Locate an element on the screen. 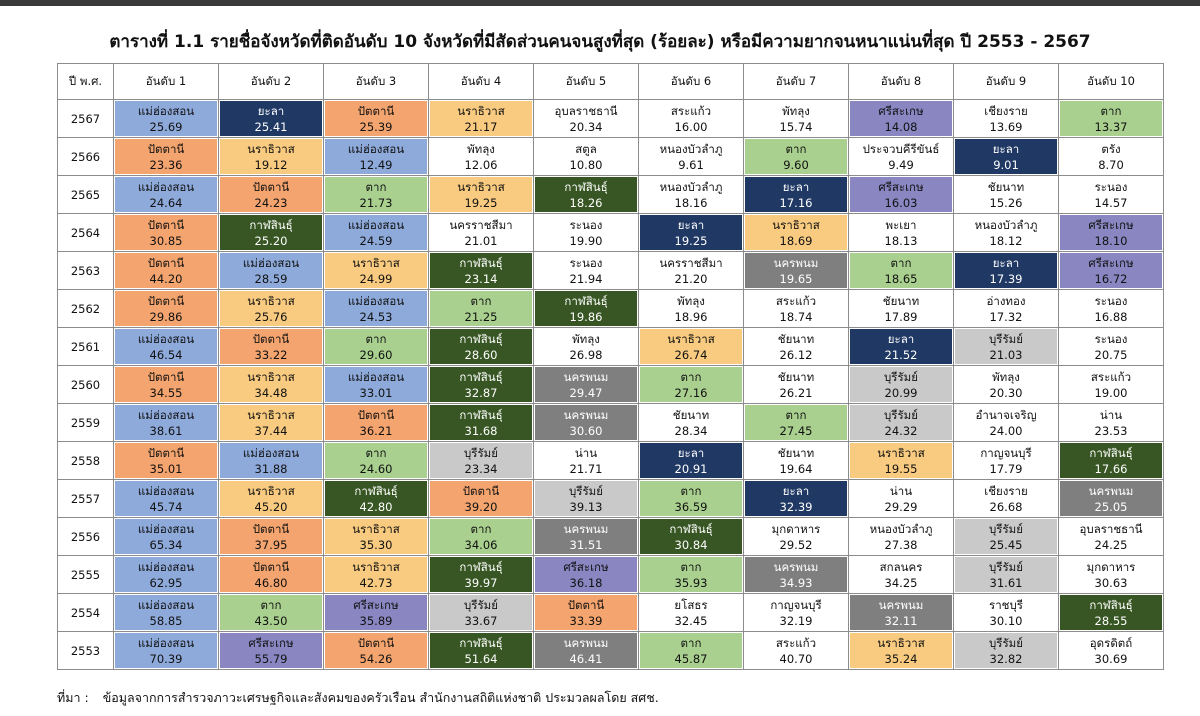  cell-box: นราธิวาส 35.30 is located at coordinates (376, 536).